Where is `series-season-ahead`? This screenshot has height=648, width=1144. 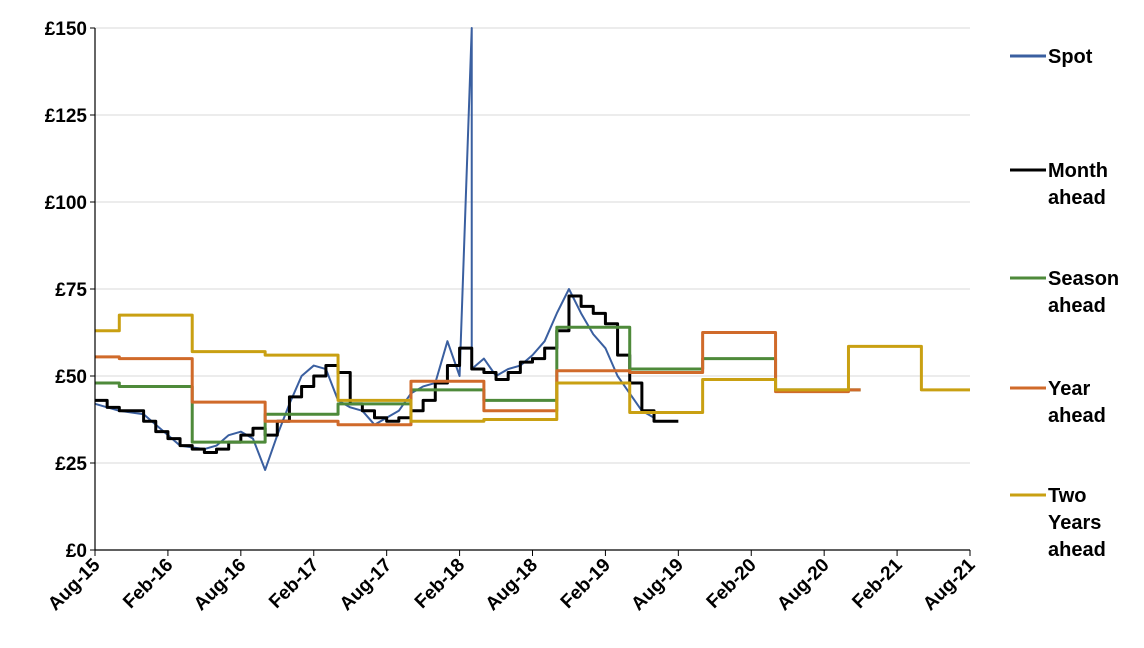 series-season-ahead is located at coordinates (478, 384).